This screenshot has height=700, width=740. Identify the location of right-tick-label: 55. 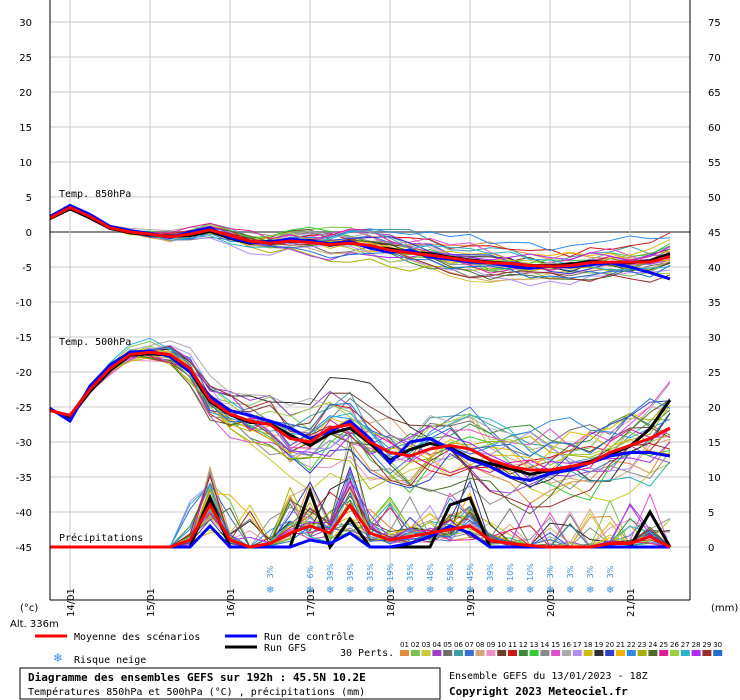
(714, 163).